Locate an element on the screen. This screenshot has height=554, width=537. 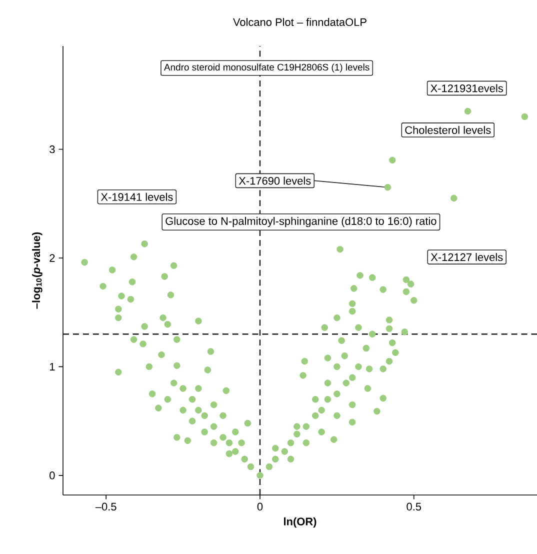
annotation: X-12127 levels is located at coordinates (466, 257).